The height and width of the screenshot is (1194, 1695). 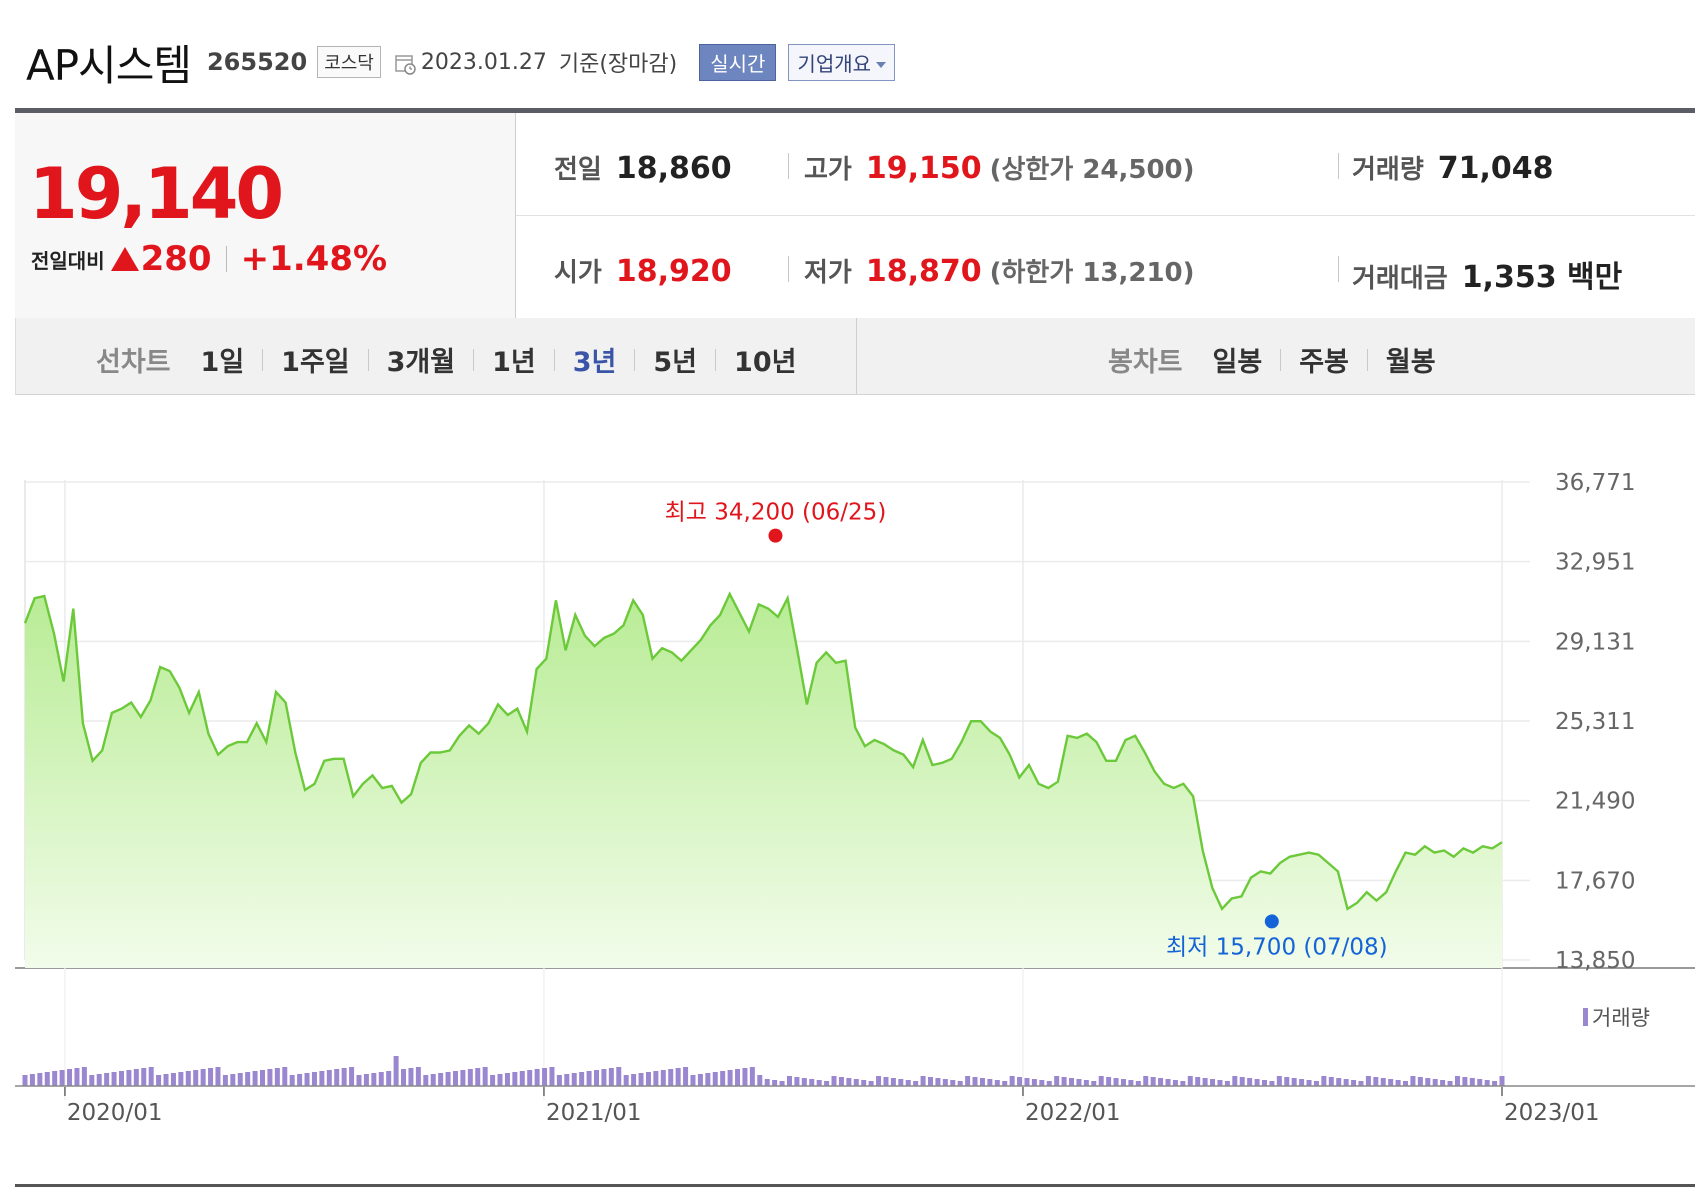 I want to click on realtime-button: 실시간, so click(x=738, y=62).